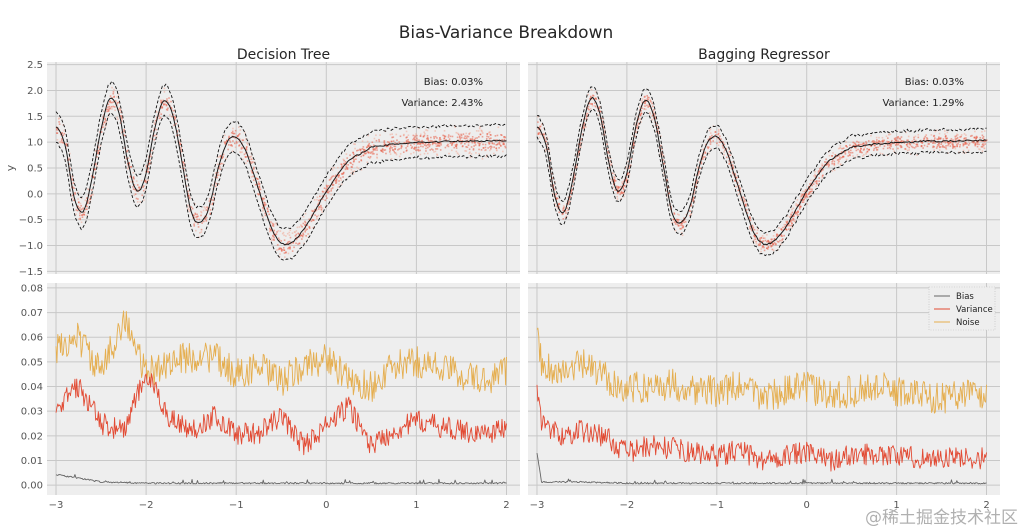  What do you see at coordinates (281, 155) in the screenshot?
I see `upper-band-line` at bounding box center [281, 155].